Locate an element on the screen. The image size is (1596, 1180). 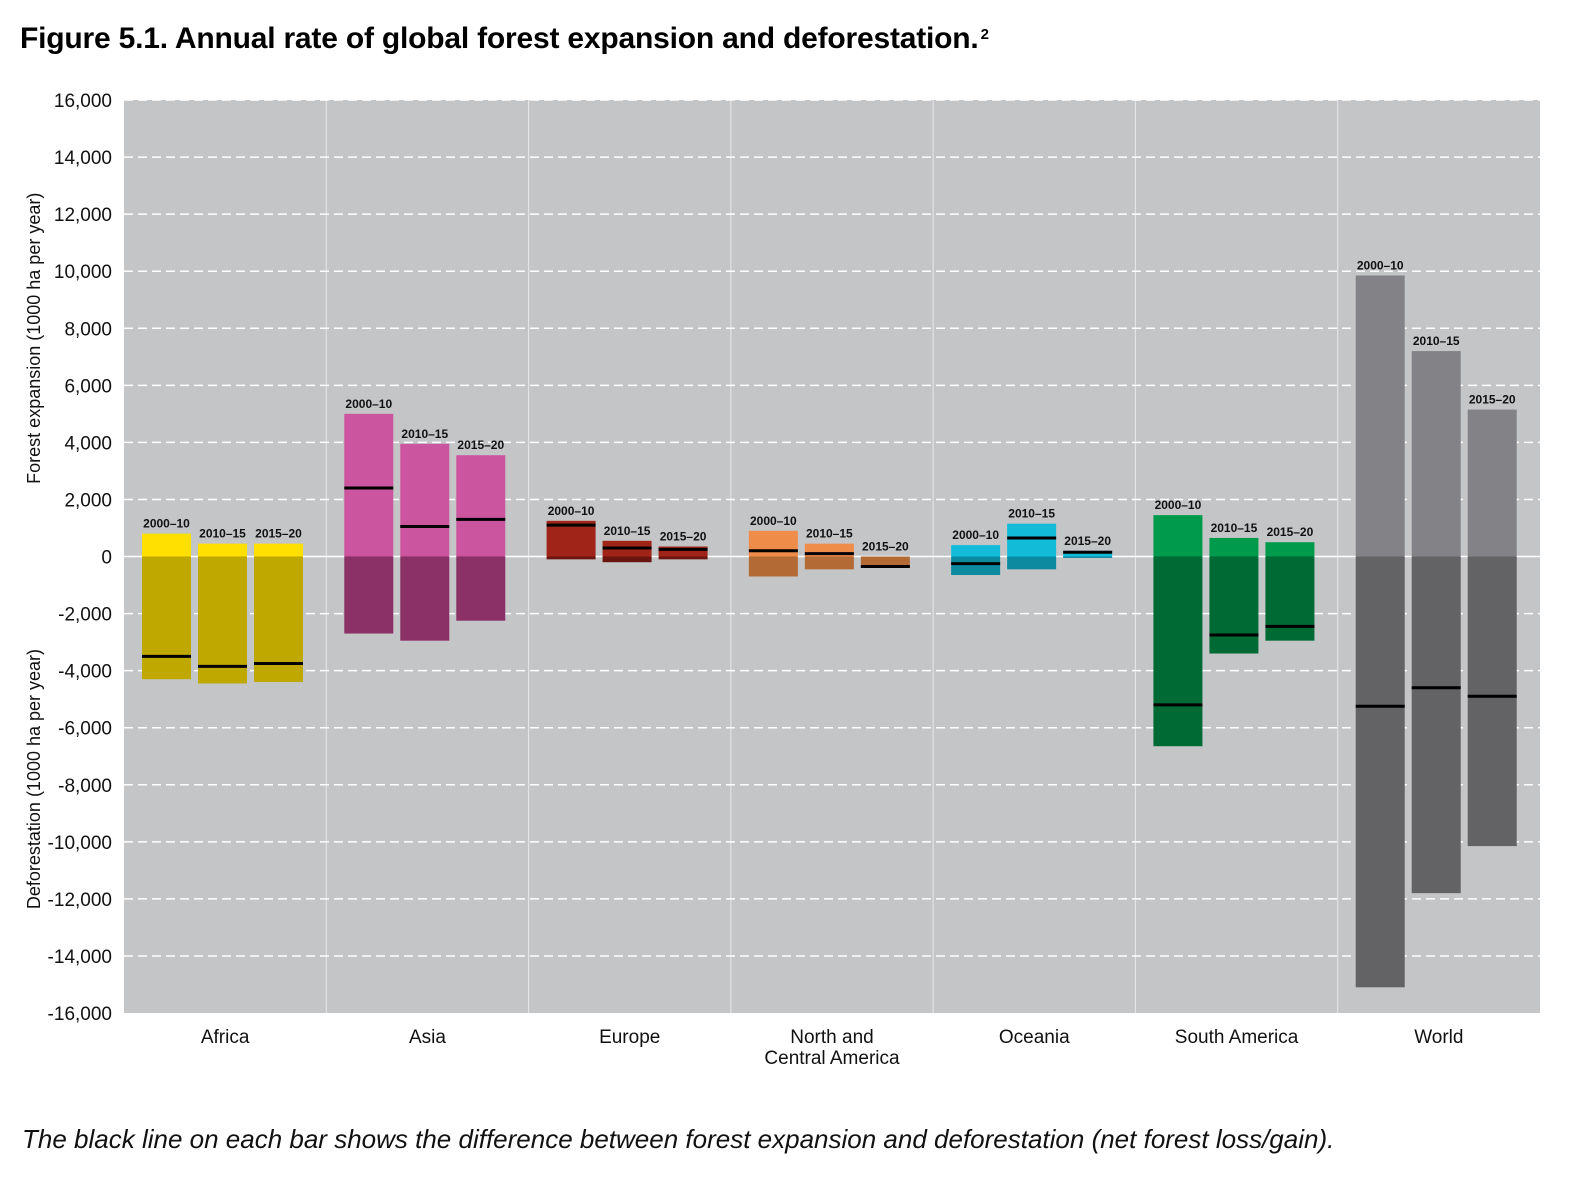
y-tick-label: 14,000 is located at coordinates (83, 158).